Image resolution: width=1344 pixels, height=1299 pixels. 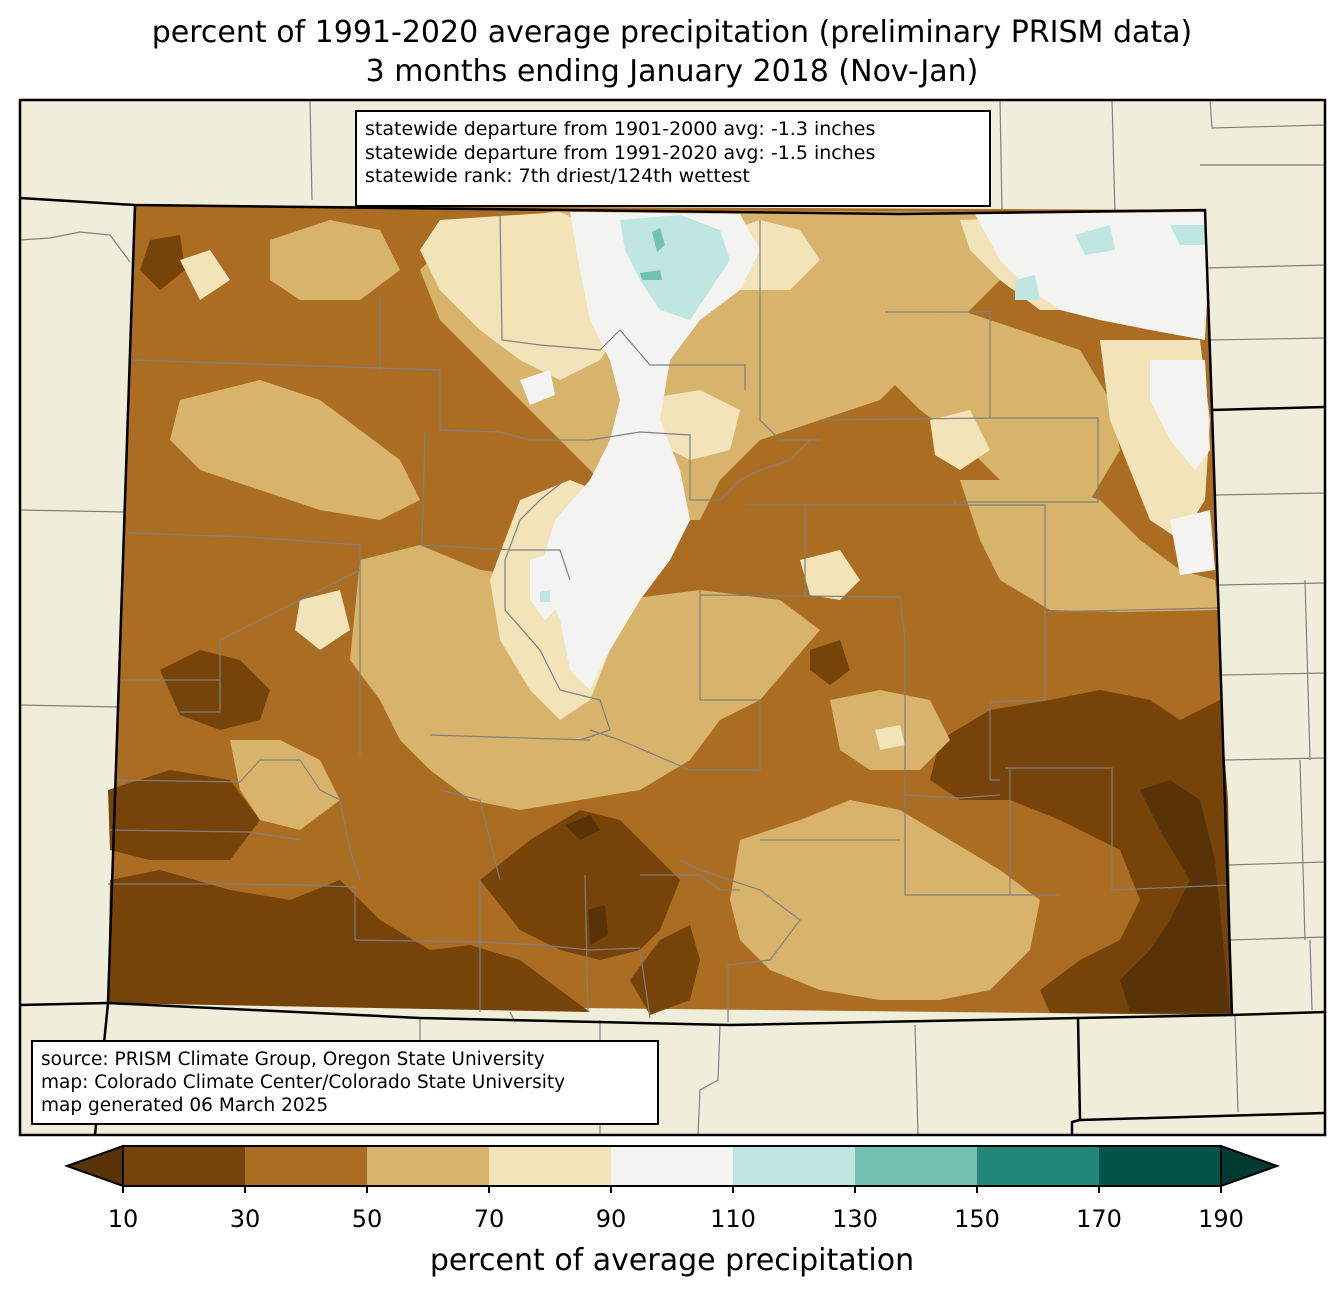 I want to click on colorbar-outline, so click(x=672, y=1166).